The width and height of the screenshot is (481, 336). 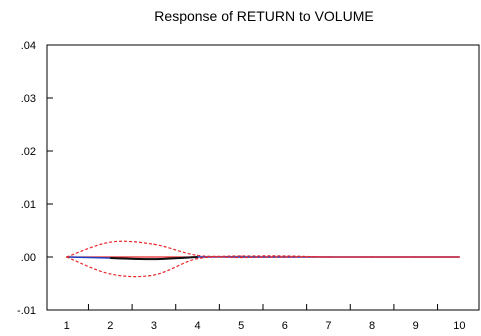 I want to click on x-tick-label: 5, so click(x=241, y=326).